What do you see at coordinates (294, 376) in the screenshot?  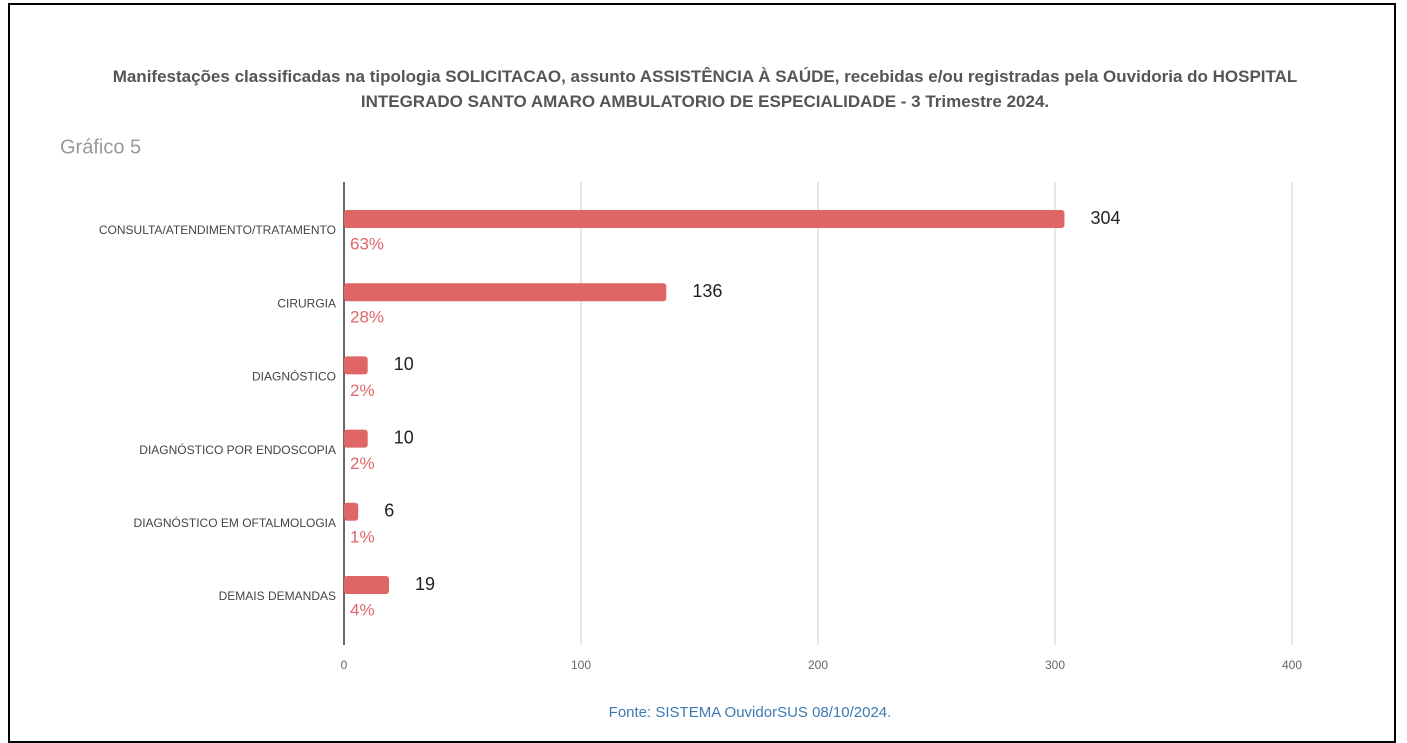 I see `y-tick-label: DIAGNÓSTICO` at bounding box center [294, 376].